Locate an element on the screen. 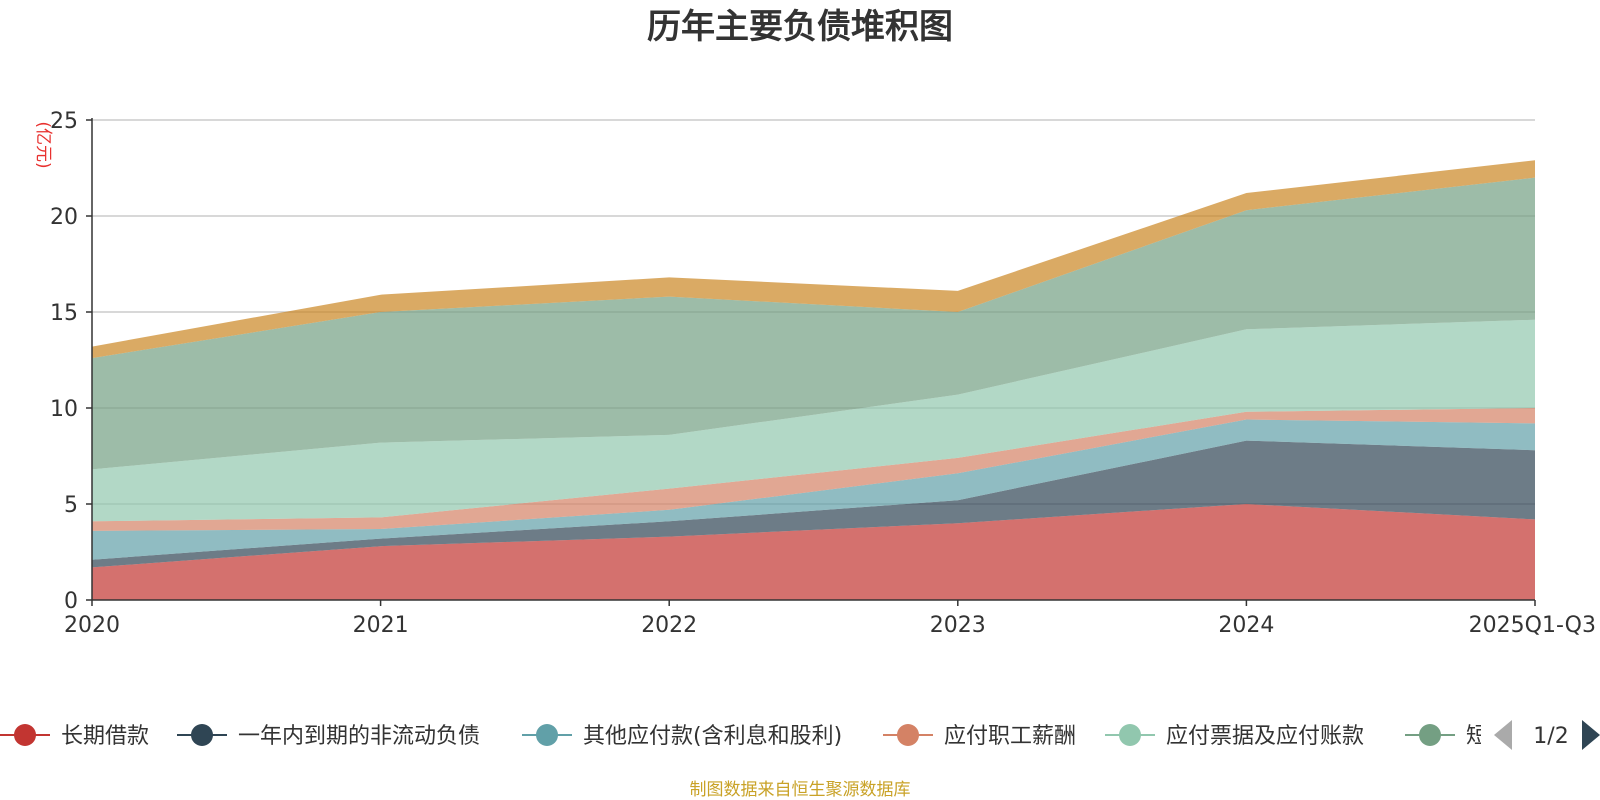 Image resolution: width=1600 pixels, height=800 pixels. data-source-note: 制图数据来自恒生聚源数据库 is located at coordinates (800, 790).